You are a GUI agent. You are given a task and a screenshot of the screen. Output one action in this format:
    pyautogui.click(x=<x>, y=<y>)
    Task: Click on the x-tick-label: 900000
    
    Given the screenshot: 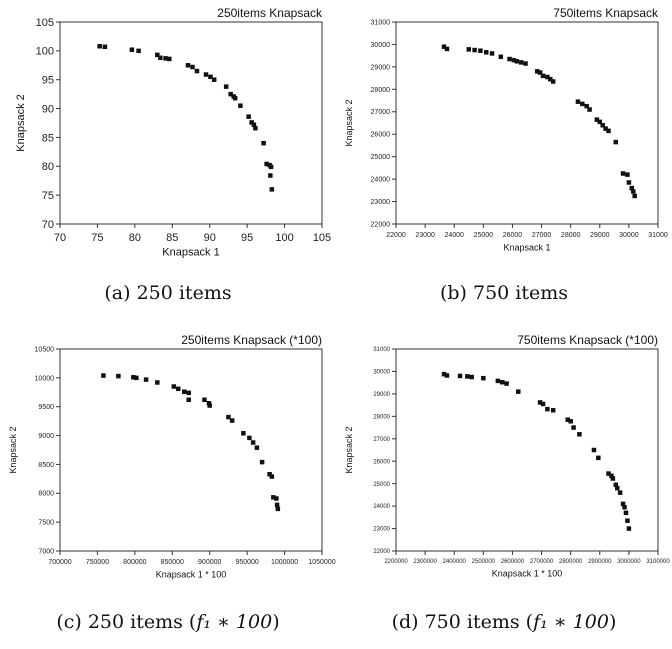 What is the action you would take?
    pyautogui.click(x=209, y=562)
    